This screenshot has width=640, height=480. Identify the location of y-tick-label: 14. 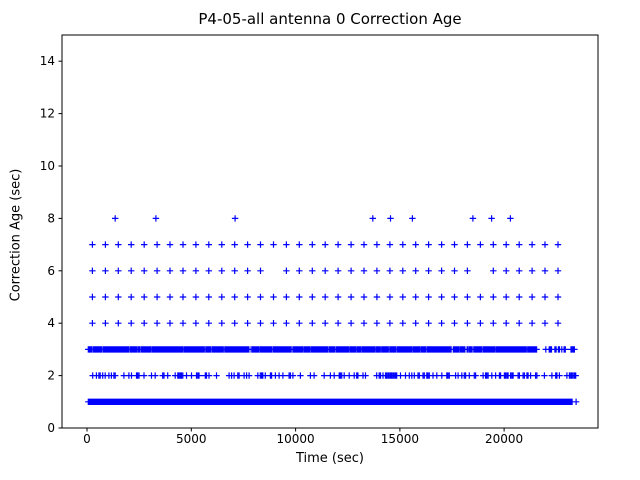
(47, 61).